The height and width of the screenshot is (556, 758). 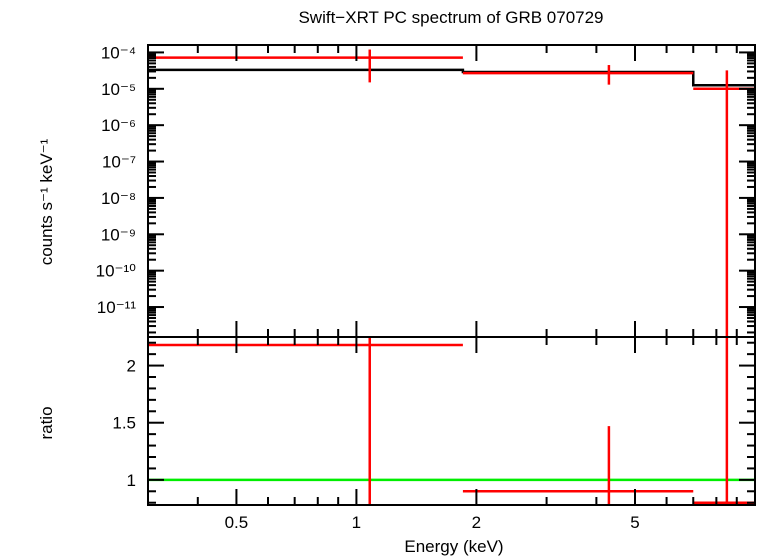 What do you see at coordinates (118, 52) in the screenshot?
I see `spectrum-y-tick-label: 10⁻⁴` at bounding box center [118, 52].